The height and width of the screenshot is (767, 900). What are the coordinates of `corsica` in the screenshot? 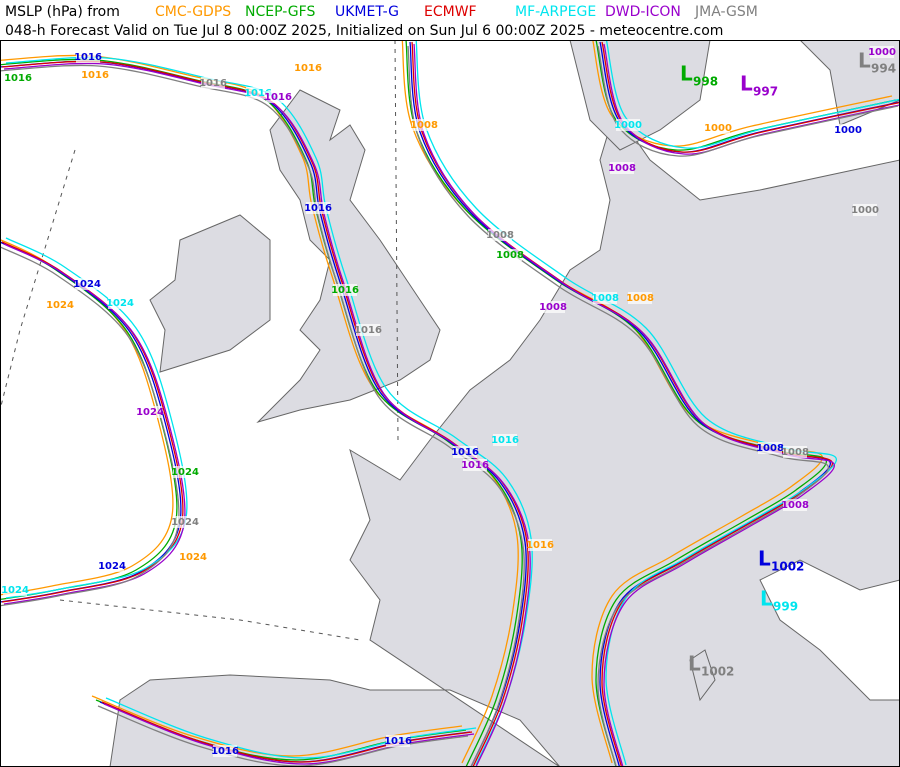 It's located at (702, 675).